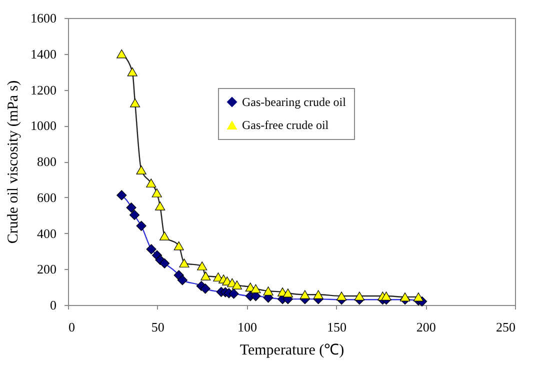  Describe the element at coordinates (46, 233) in the screenshot. I see `y-tick-label: 400` at that location.